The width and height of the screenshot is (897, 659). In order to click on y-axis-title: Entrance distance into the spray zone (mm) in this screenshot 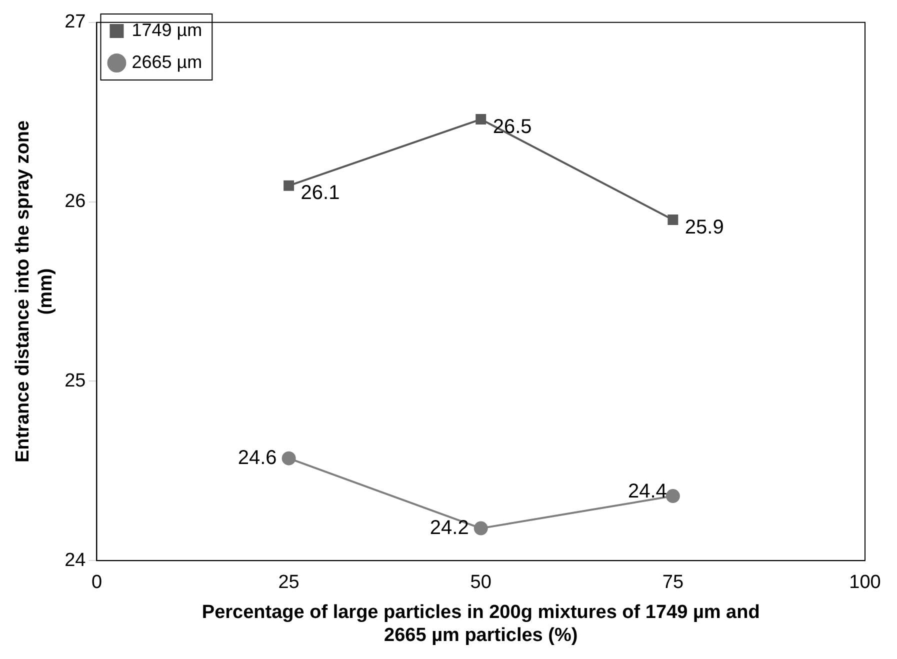, I will do `click(34, 291)`.